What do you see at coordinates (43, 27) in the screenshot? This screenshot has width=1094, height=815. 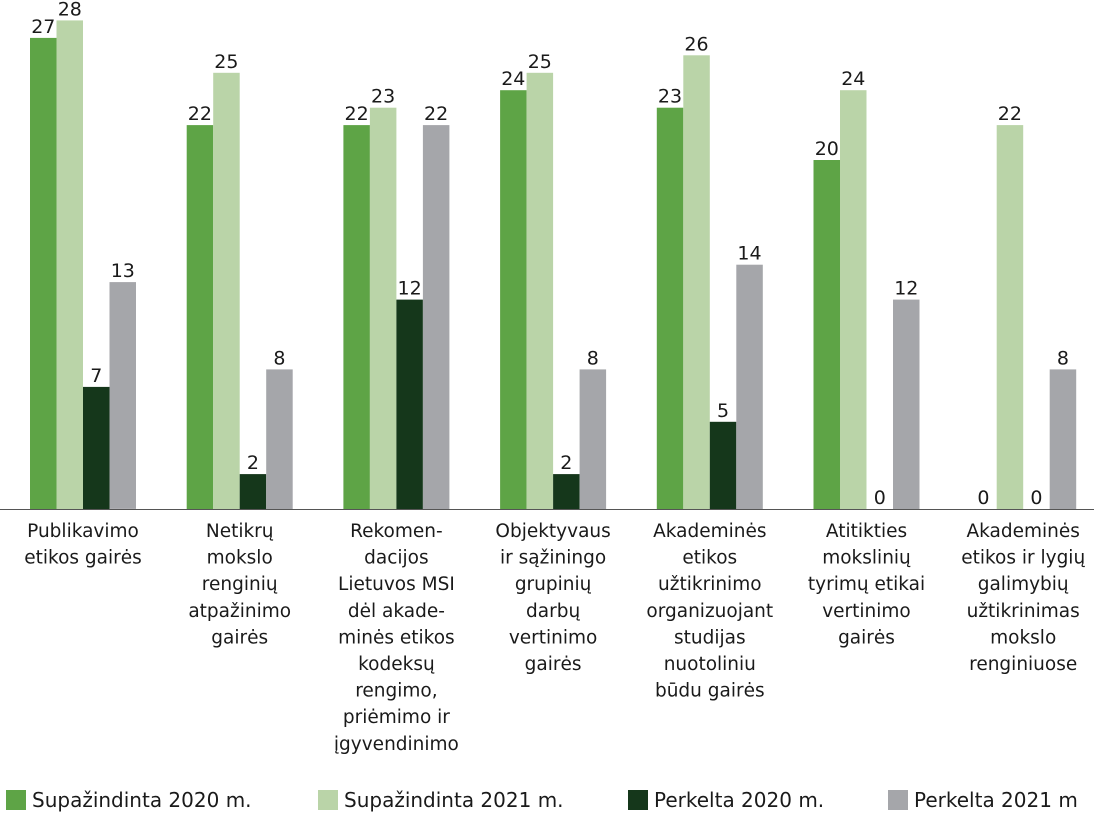 I see `data-label: 27` at bounding box center [43, 27].